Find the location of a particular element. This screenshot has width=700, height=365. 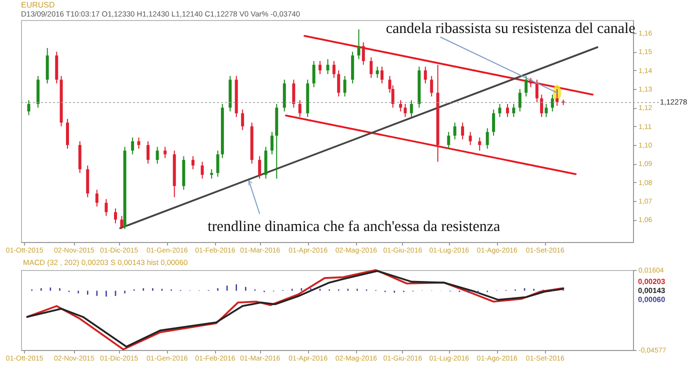

annotation: trendline dinamica che fa anch'essa da resistenza is located at coordinates (354, 227).